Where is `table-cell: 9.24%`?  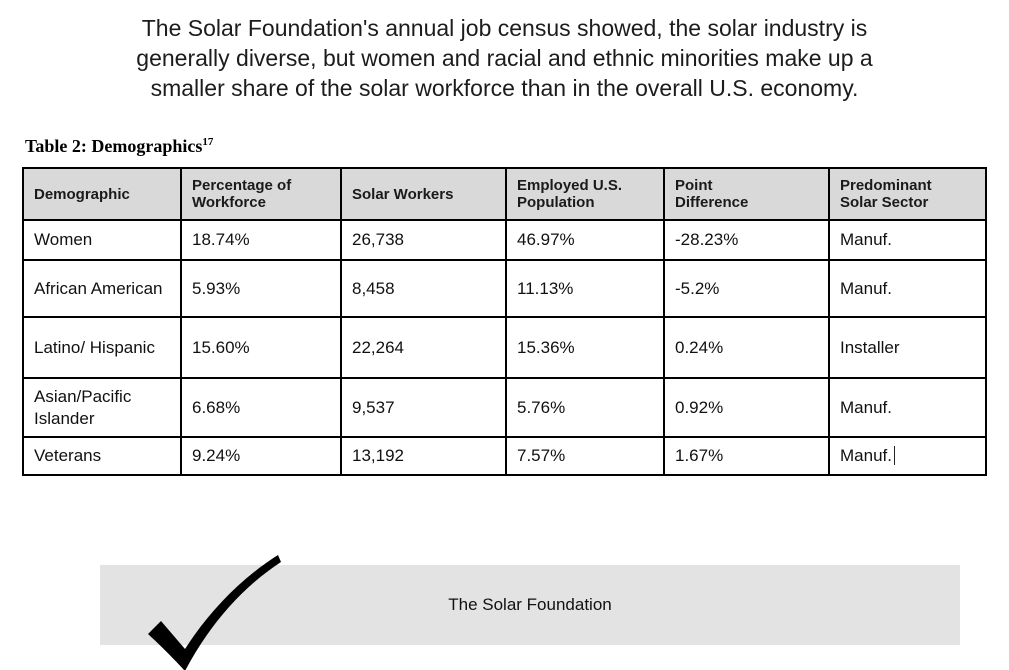 table-cell: 9.24% is located at coordinates (261, 456).